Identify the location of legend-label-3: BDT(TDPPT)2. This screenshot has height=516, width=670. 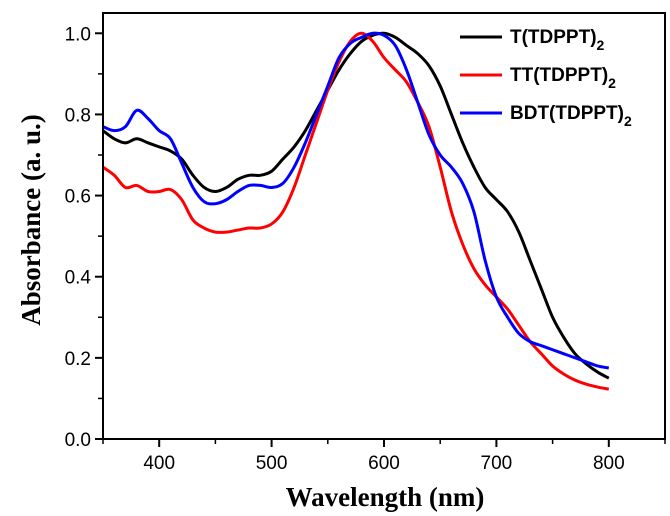
(571, 116).